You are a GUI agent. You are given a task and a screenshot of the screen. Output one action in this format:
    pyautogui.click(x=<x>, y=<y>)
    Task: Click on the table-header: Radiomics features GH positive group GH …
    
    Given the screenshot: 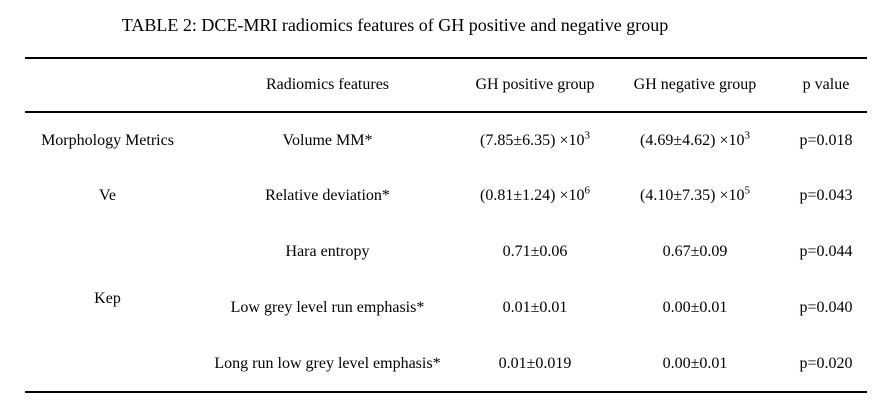 What is the action you would take?
    pyautogui.click(x=446, y=85)
    